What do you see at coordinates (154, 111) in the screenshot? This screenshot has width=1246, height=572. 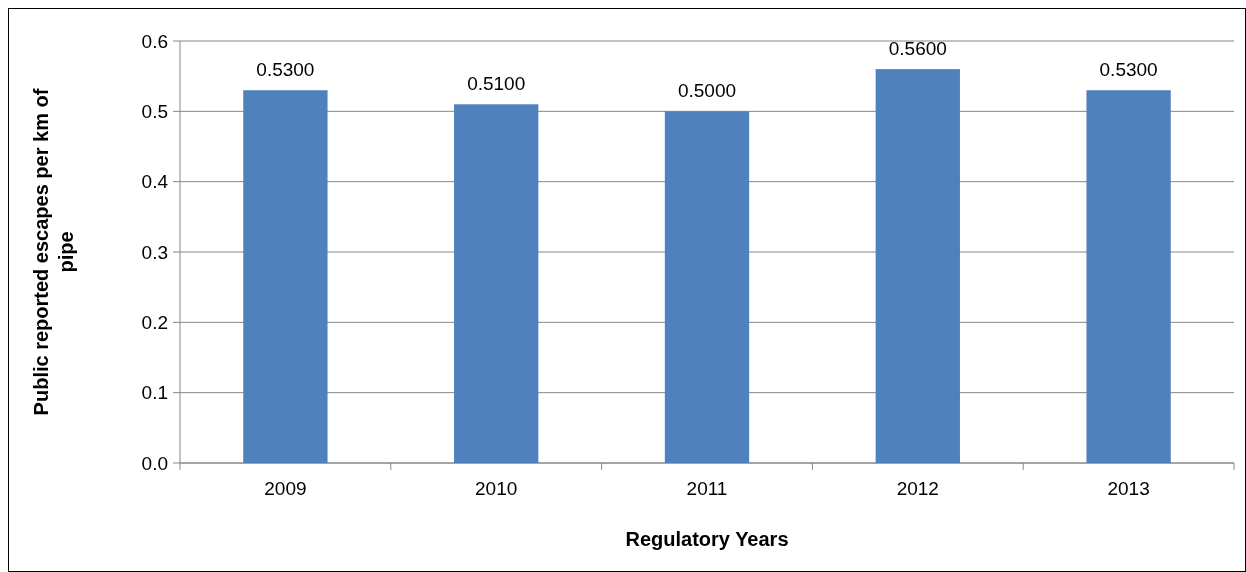 I see `y-tick-label: 0.5` at bounding box center [154, 111].